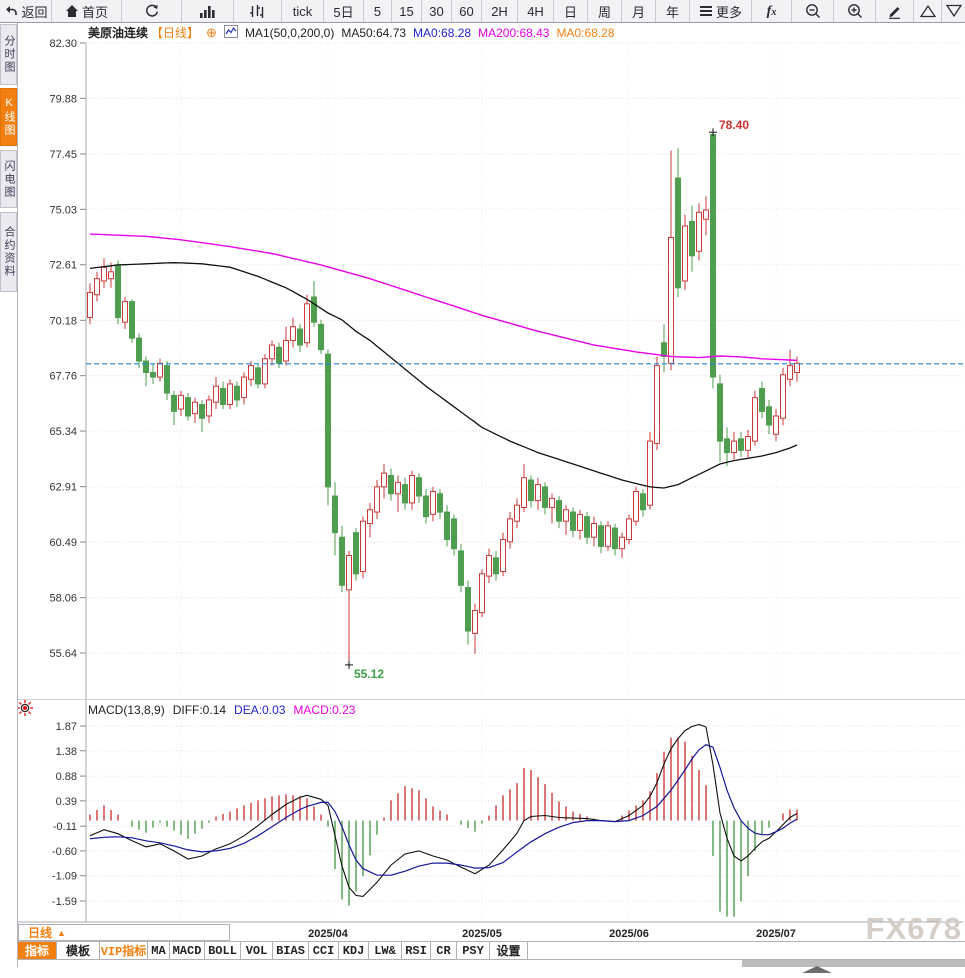 This screenshot has width=965, height=978. I want to click on tick-chart-icon, so click(257, 11).